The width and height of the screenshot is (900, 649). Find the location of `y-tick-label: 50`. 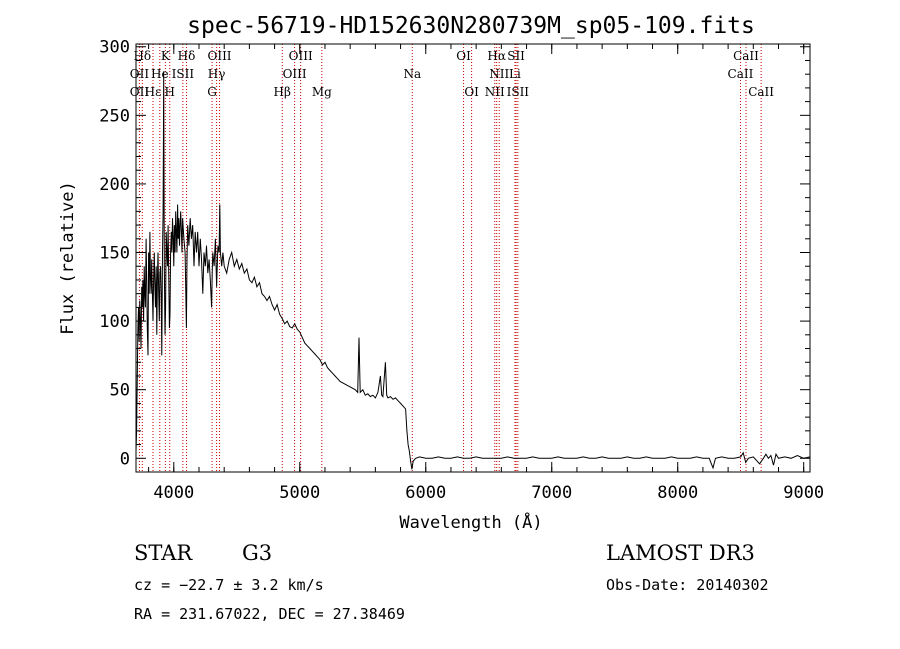

y-tick-label: 50 is located at coordinates (120, 391).